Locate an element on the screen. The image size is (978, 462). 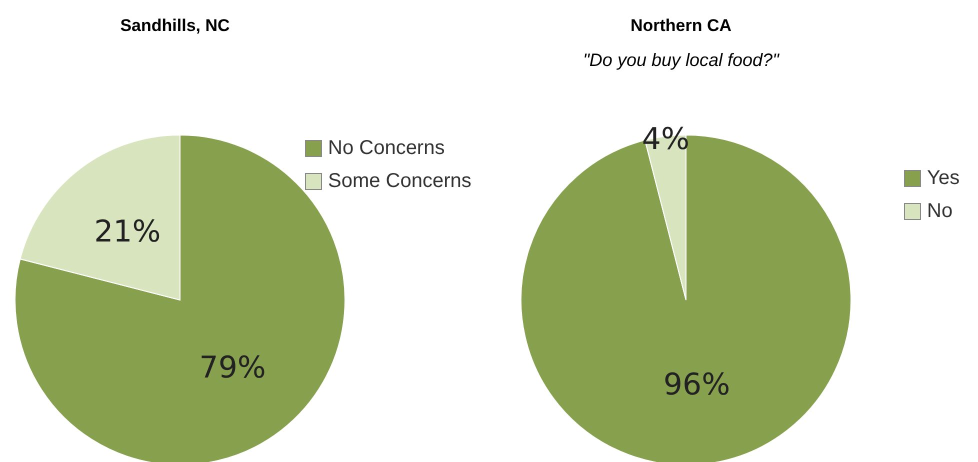
data-label: 21% is located at coordinates (127, 232).